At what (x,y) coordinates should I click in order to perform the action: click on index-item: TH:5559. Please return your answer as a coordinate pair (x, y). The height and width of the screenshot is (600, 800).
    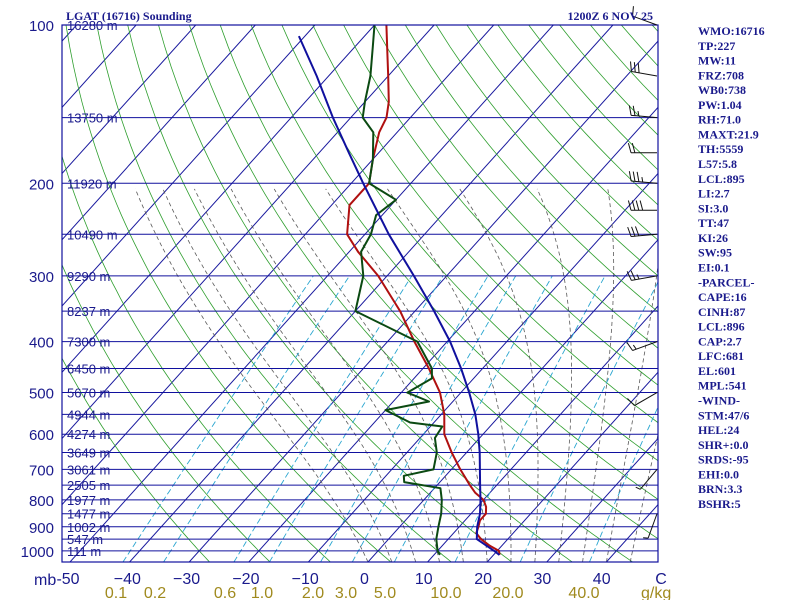
    Looking at the image, I should click on (720, 149).